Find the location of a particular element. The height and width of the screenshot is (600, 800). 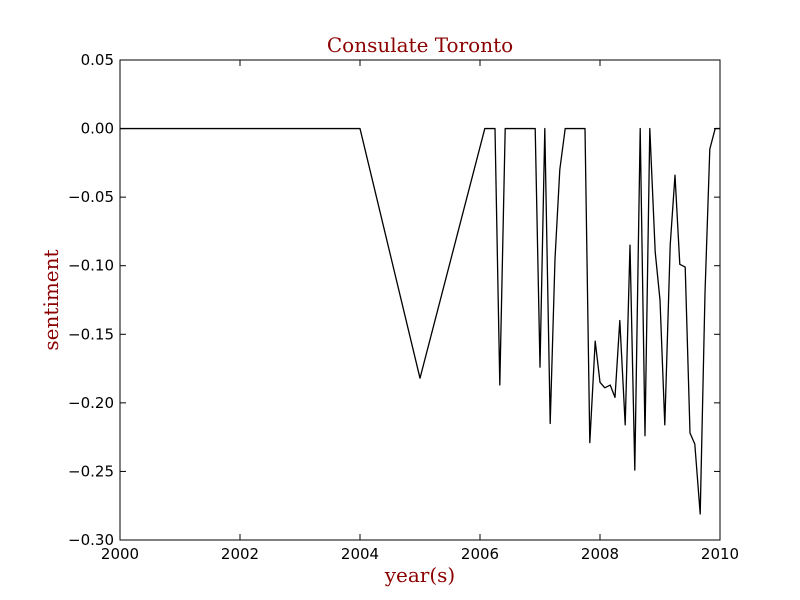

y-axis-label: sentiment is located at coordinates (51, 299).